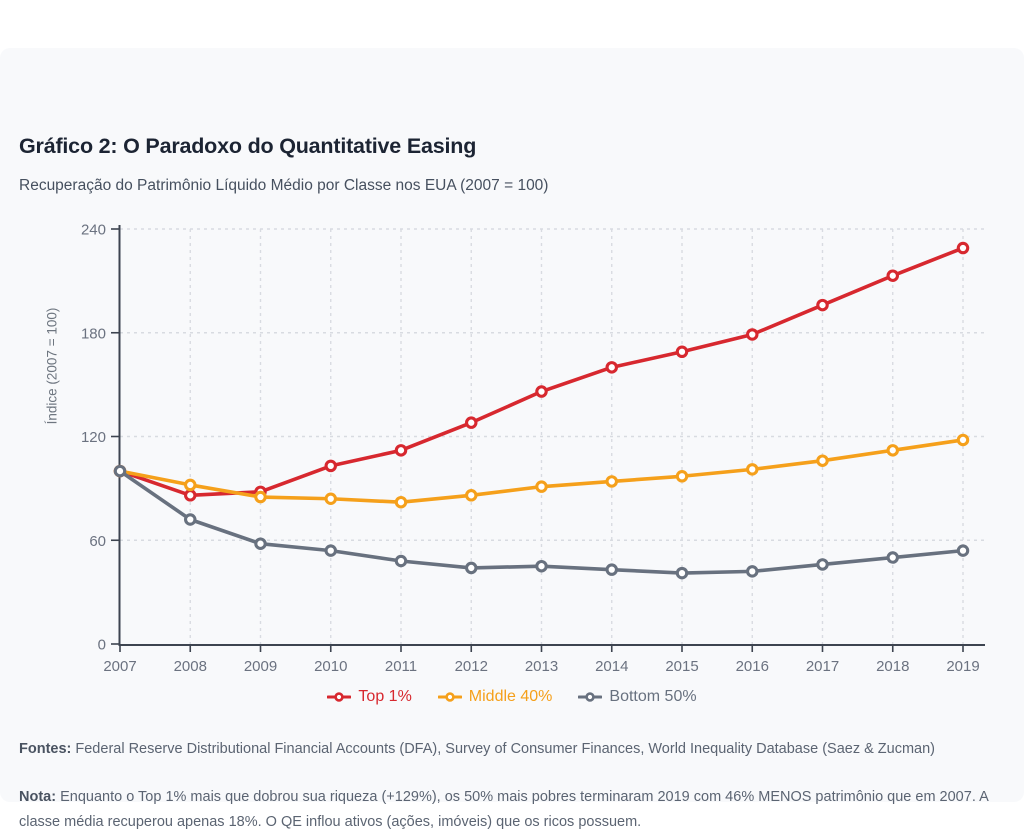 Image resolution: width=1024 pixels, height=835 pixels. What do you see at coordinates (260, 666) in the screenshot?
I see `x-tick-label: 2009` at bounding box center [260, 666].